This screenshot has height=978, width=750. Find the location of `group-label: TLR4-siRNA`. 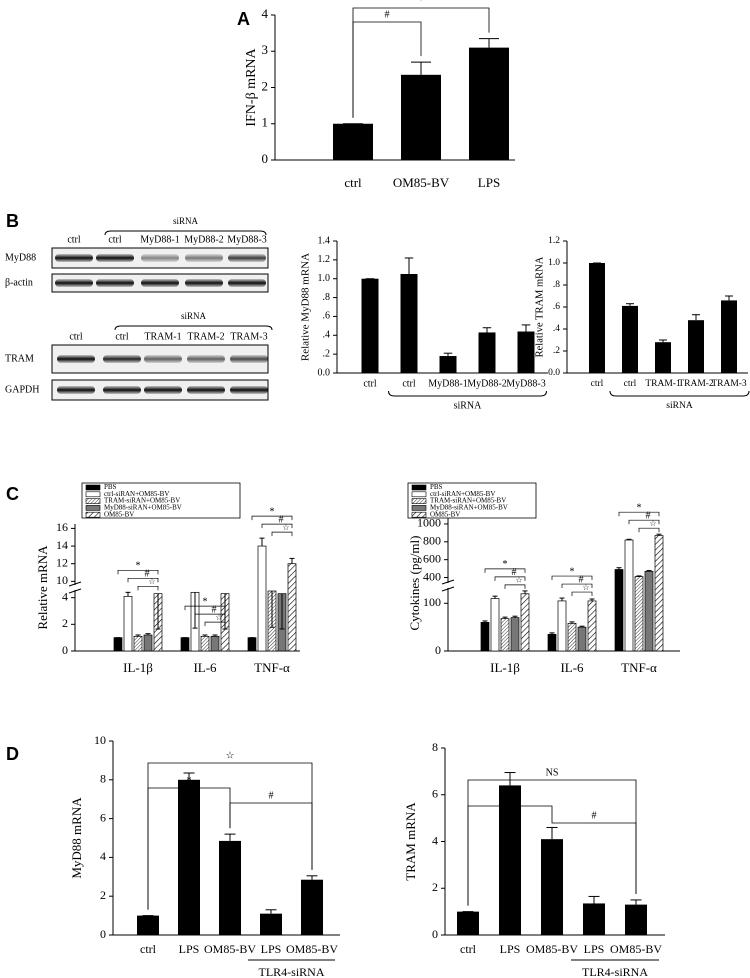

group-label: TLR4-siRNA is located at coordinates (292, 971).